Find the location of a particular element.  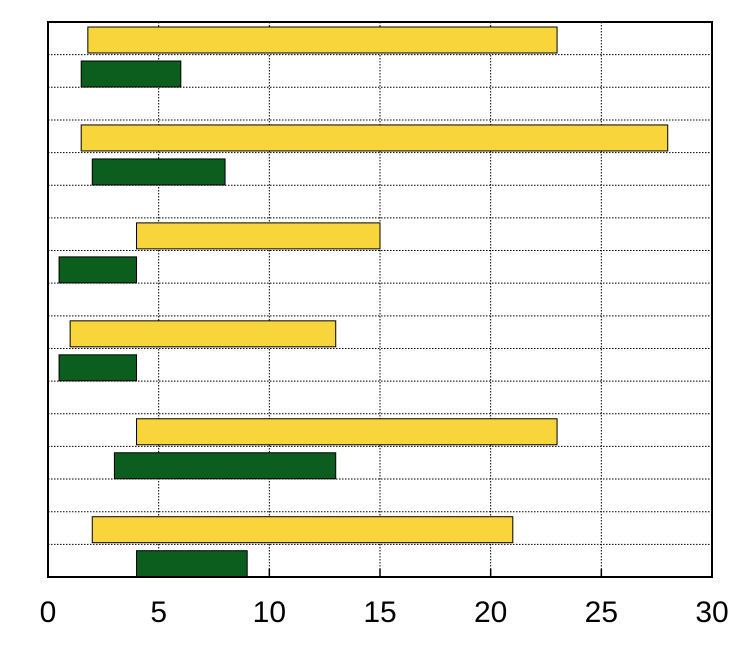

x-tick-label: 0 is located at coordinates (48, 612).